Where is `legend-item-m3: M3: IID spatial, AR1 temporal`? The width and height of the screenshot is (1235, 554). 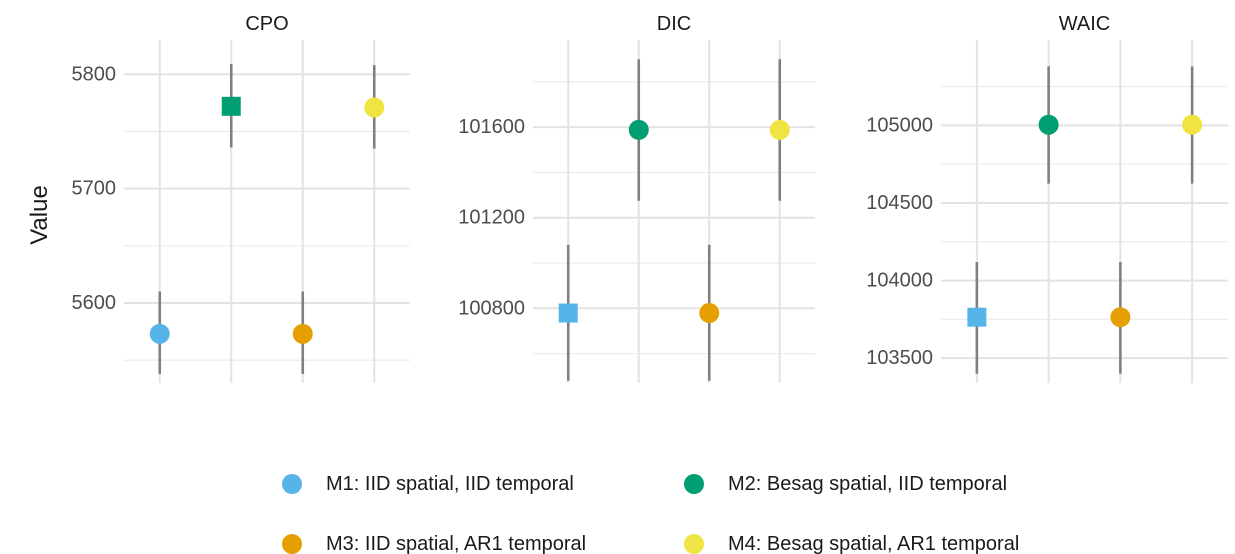 legend-item-m3: M3: IID spatial, AR1 temporal is located at coordinates (434, 543).